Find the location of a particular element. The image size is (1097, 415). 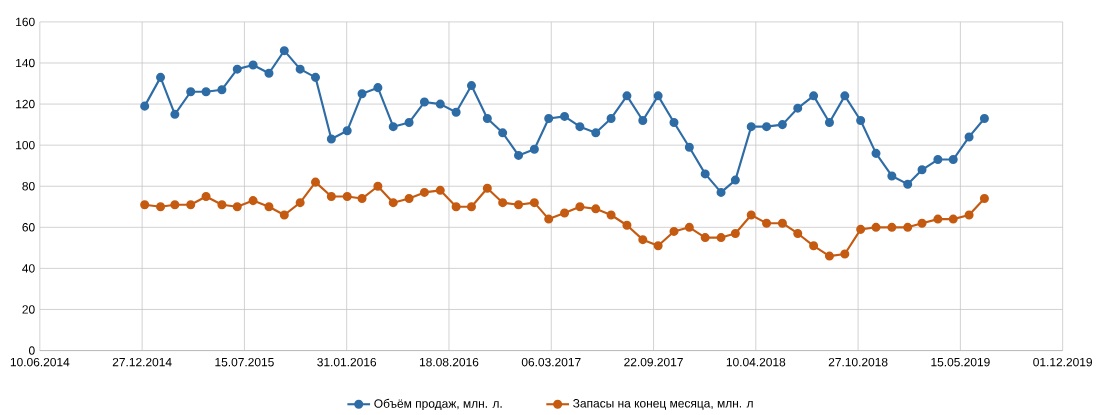

x-tick-label: 27.12.2014 is located at coordinates (142, 362).